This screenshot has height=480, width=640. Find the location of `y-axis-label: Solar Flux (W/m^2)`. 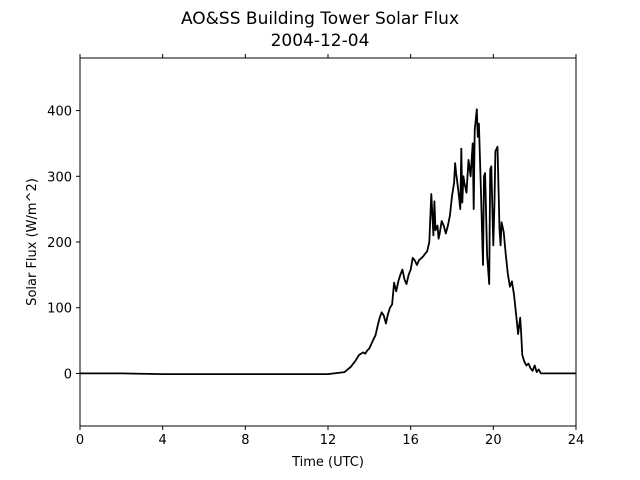

y-axis-label: Solar Flux (W/m^2) is located at coordinates (32, 242).